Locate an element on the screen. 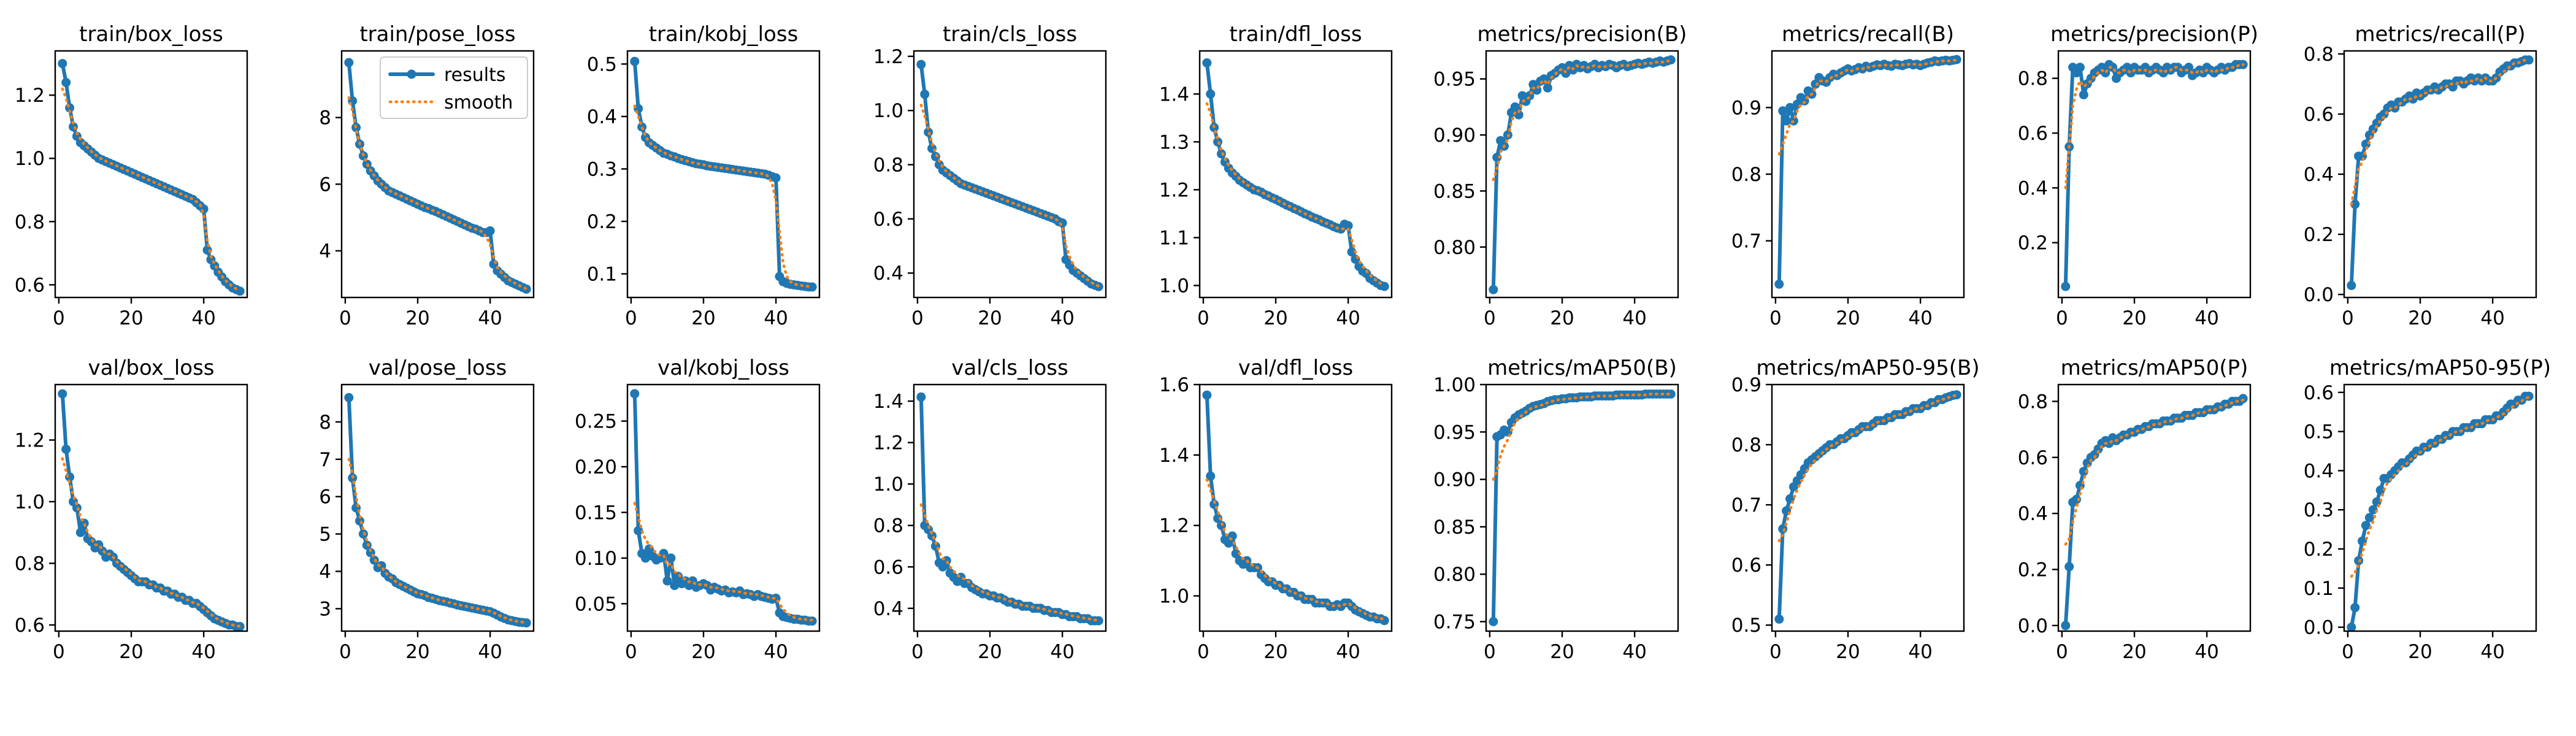  y-tick-label: 0.1 is located at coordinates (2319, 589).